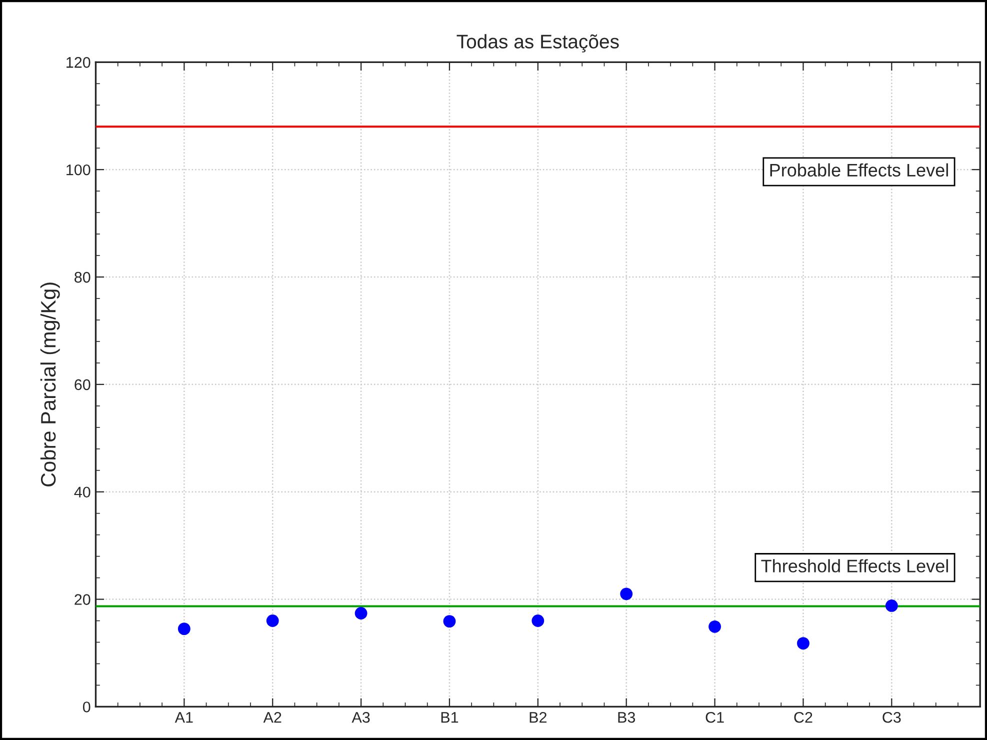 The height and width of the screenshot is (740, 987). I want to click on y-axis-title: Cobre Parcial (mg/Kg), so click(50, 384).